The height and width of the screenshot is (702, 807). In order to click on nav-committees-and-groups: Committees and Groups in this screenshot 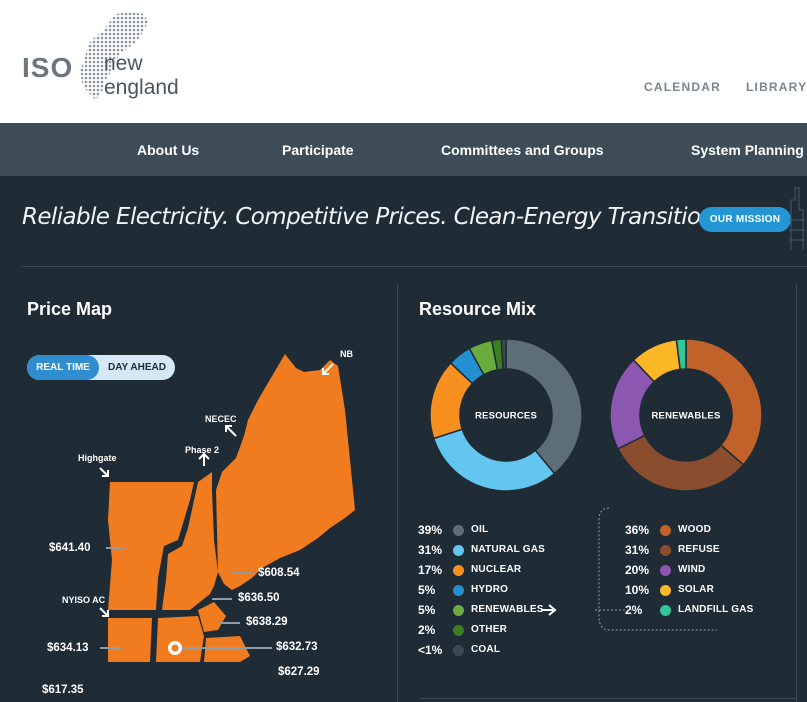, I will do `click(522, 150)`.